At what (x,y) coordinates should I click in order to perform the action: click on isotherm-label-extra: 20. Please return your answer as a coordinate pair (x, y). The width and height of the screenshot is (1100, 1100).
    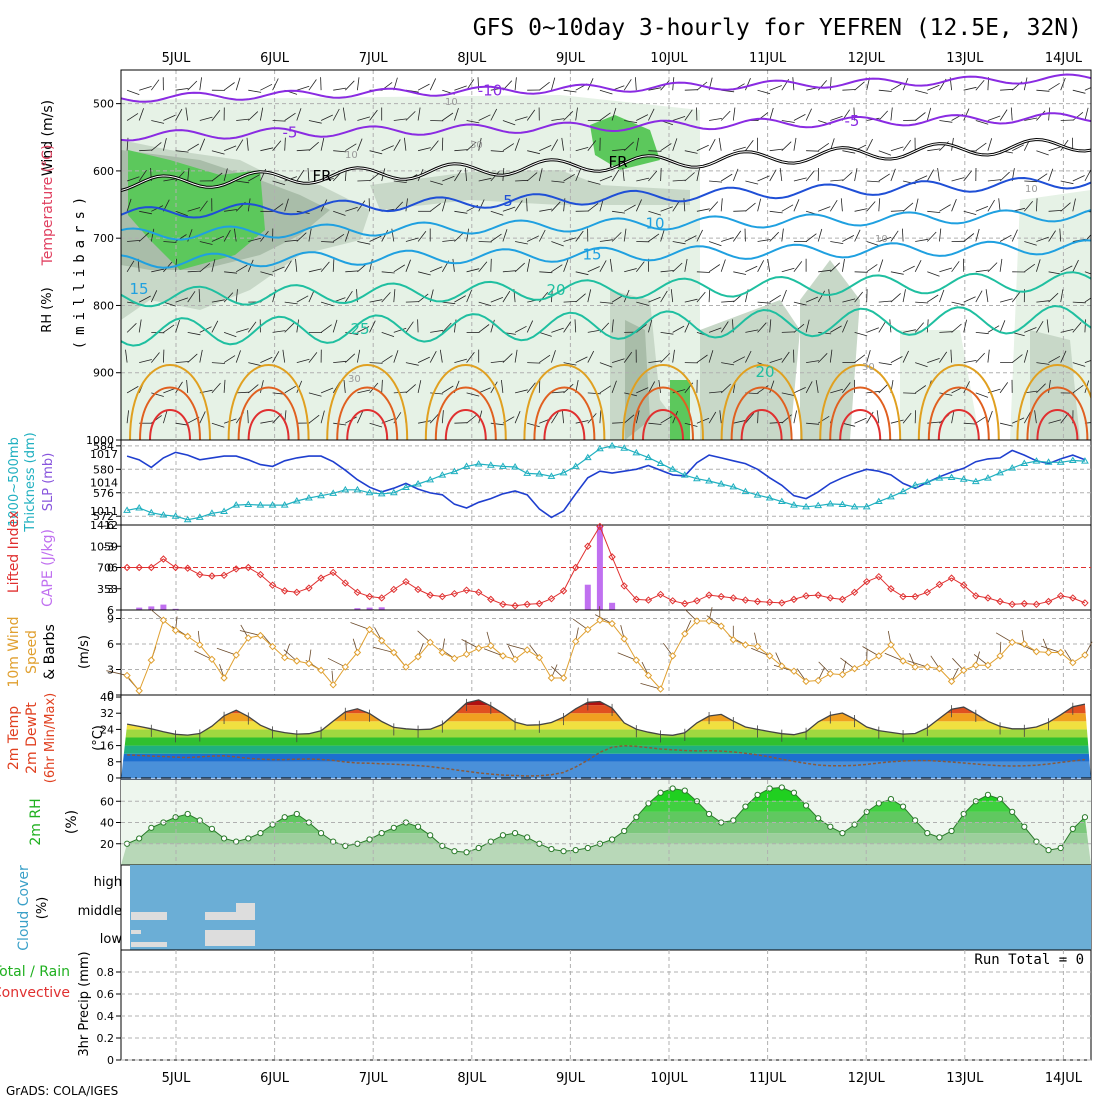
    Looking at the image, I should click on (764, 372).